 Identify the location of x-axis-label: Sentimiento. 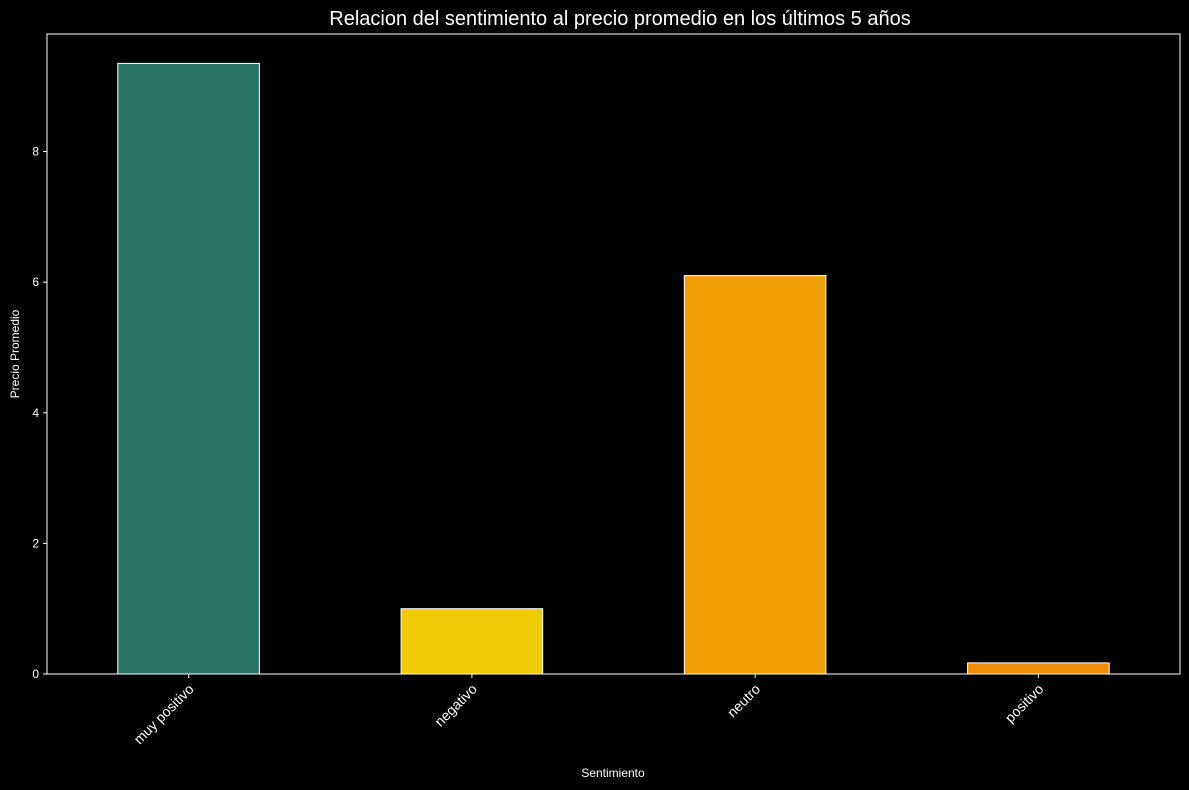
(613, 773).